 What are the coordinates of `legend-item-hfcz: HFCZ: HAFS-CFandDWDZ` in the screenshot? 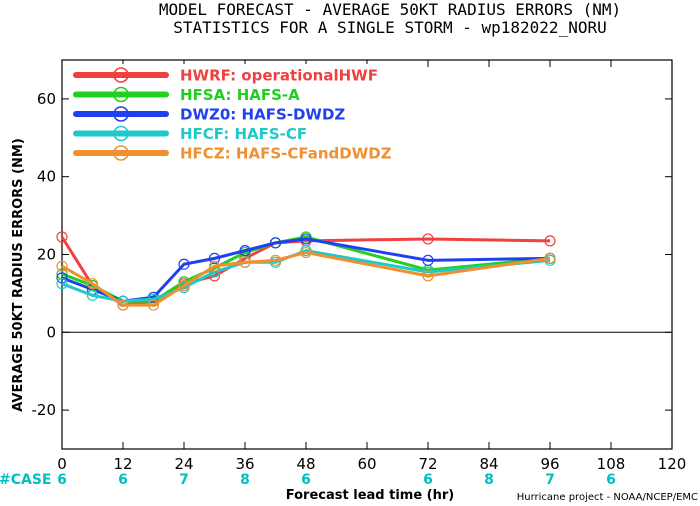 It's located at (232, 154).